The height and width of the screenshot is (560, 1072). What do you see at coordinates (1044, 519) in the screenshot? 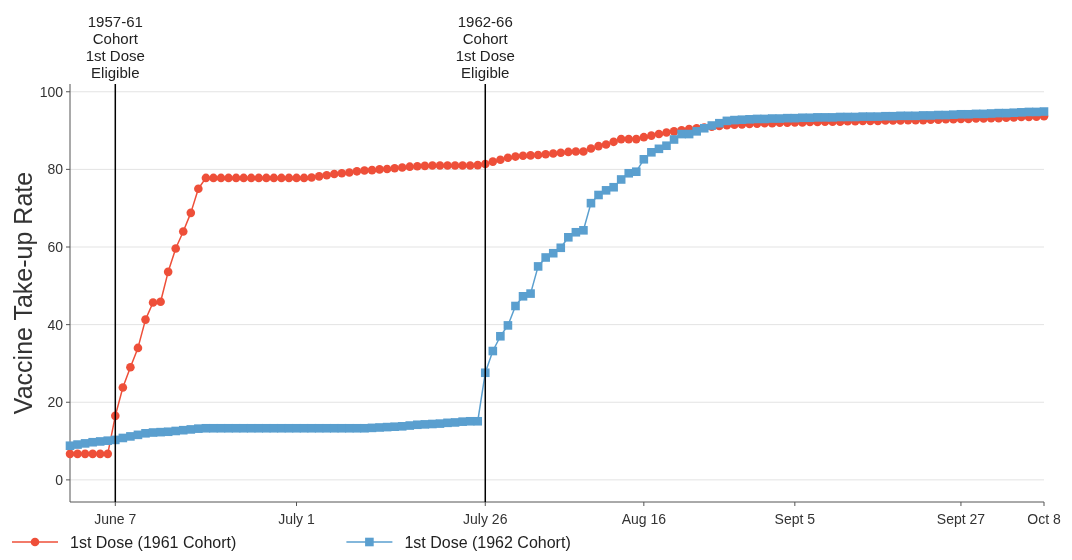
I see `x-tick-label: Oct 8` at bounding box center [1044, 519].